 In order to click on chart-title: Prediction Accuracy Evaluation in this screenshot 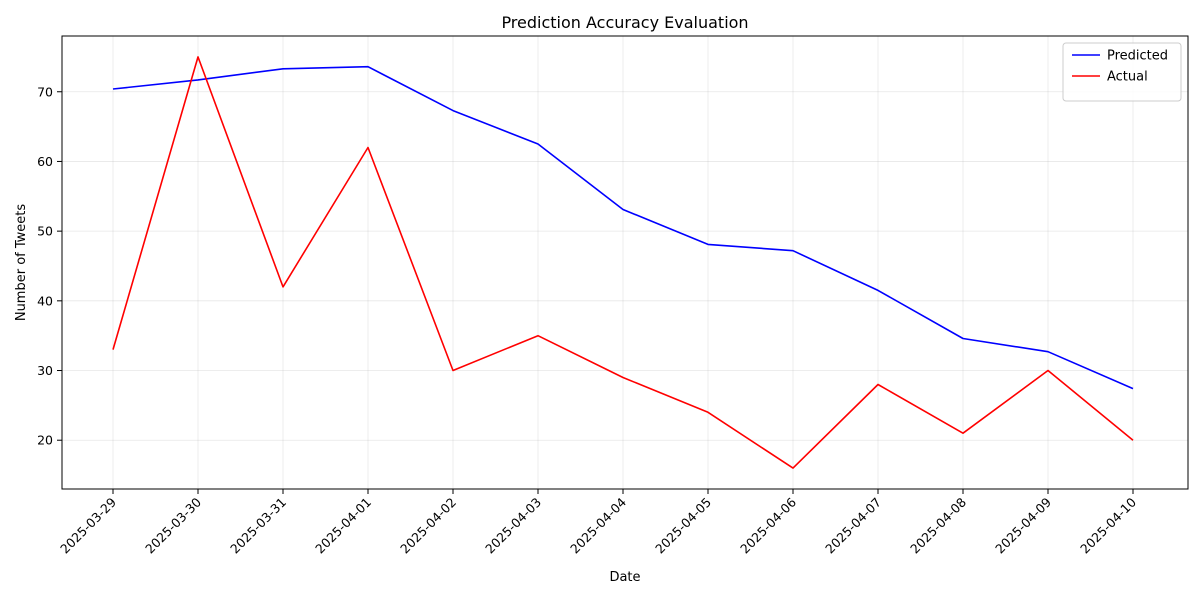, I will do `click(624, 22)`.